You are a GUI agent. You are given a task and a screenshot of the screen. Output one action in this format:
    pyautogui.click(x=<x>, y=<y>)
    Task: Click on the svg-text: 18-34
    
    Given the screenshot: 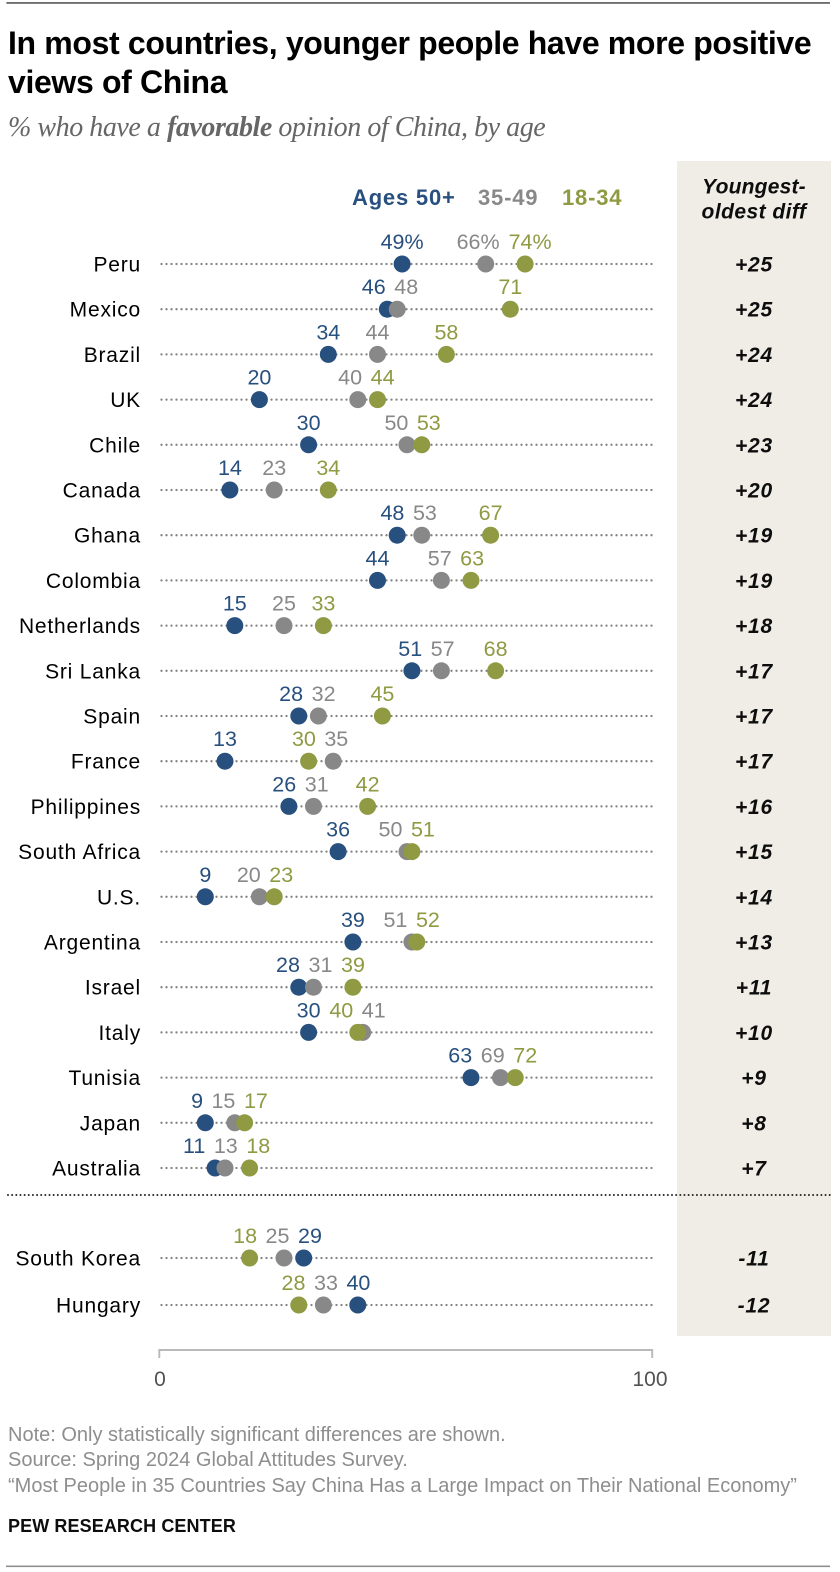 What is the action you would take?
    pyautogui.click(x=592, y=197)
    